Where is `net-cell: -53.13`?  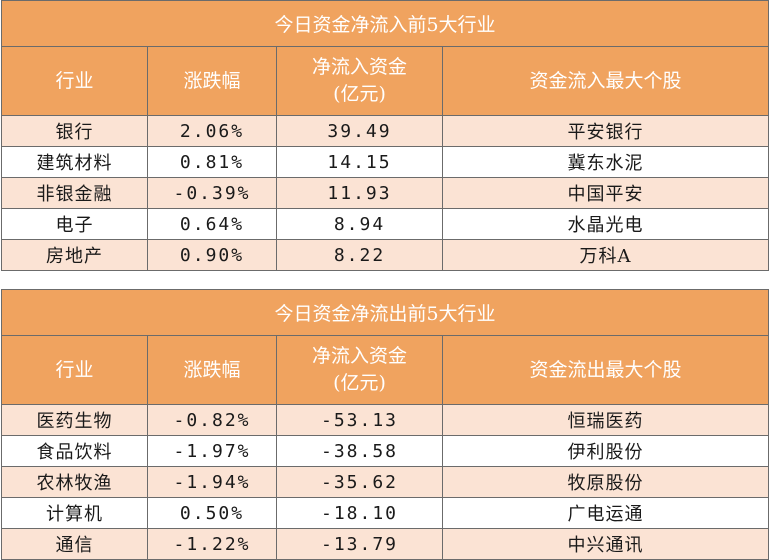 net-cell: -53.13 is located at coordinates (359, 420).